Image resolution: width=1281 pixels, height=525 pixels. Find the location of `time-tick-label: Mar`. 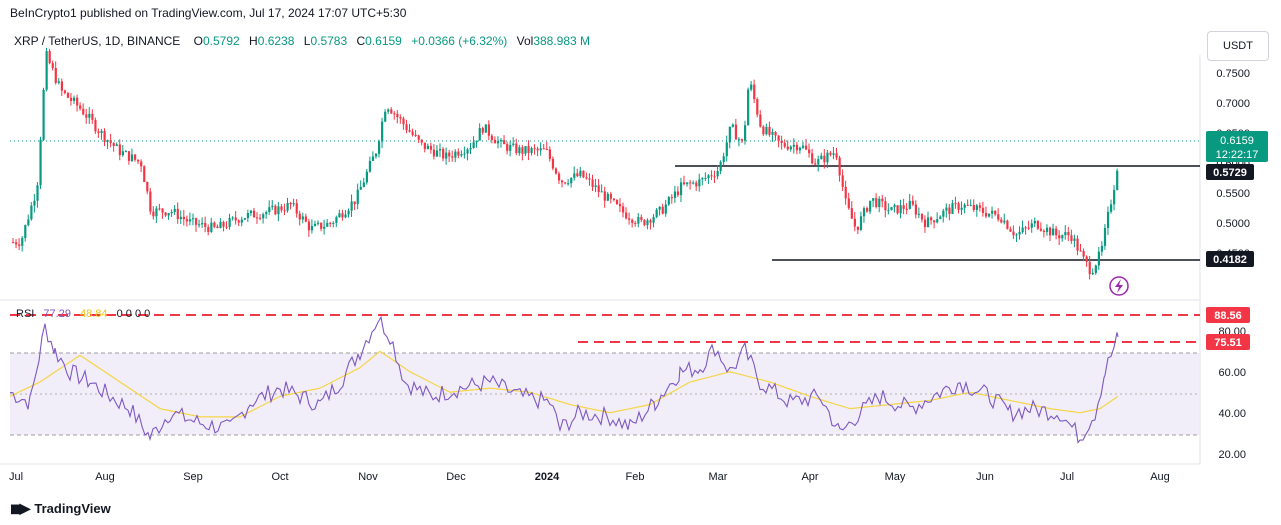

time-tick-label: Mar is located at coordinates (718, 477).